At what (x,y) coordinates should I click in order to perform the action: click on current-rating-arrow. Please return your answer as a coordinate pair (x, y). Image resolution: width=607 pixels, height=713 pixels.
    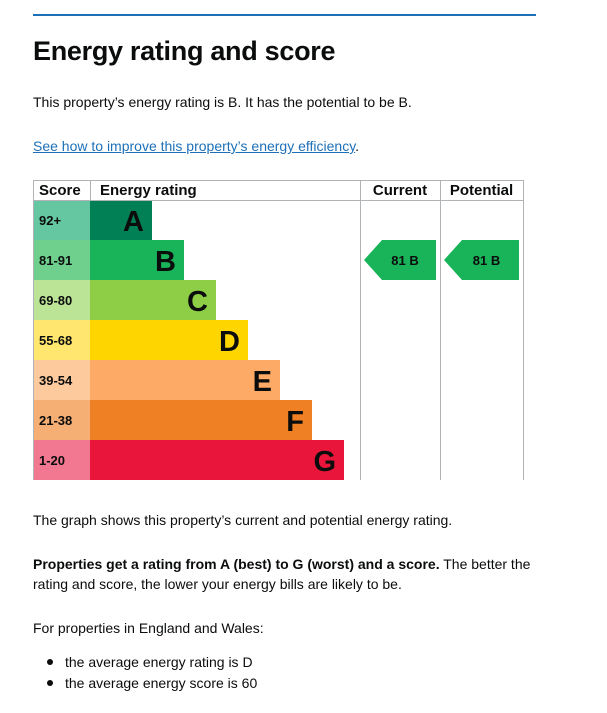
    Looking at the image, I should click on (400, 260).